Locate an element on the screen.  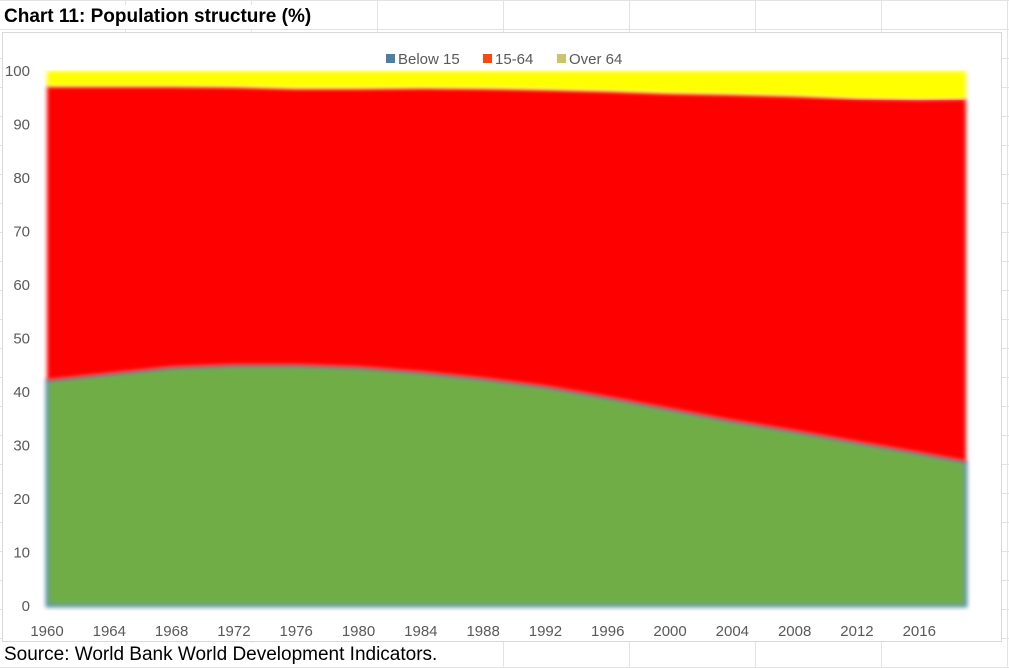
y-axis: 0 10 20 30 40 50 60 70 80 90 100 is located at coordinates (17, 339).